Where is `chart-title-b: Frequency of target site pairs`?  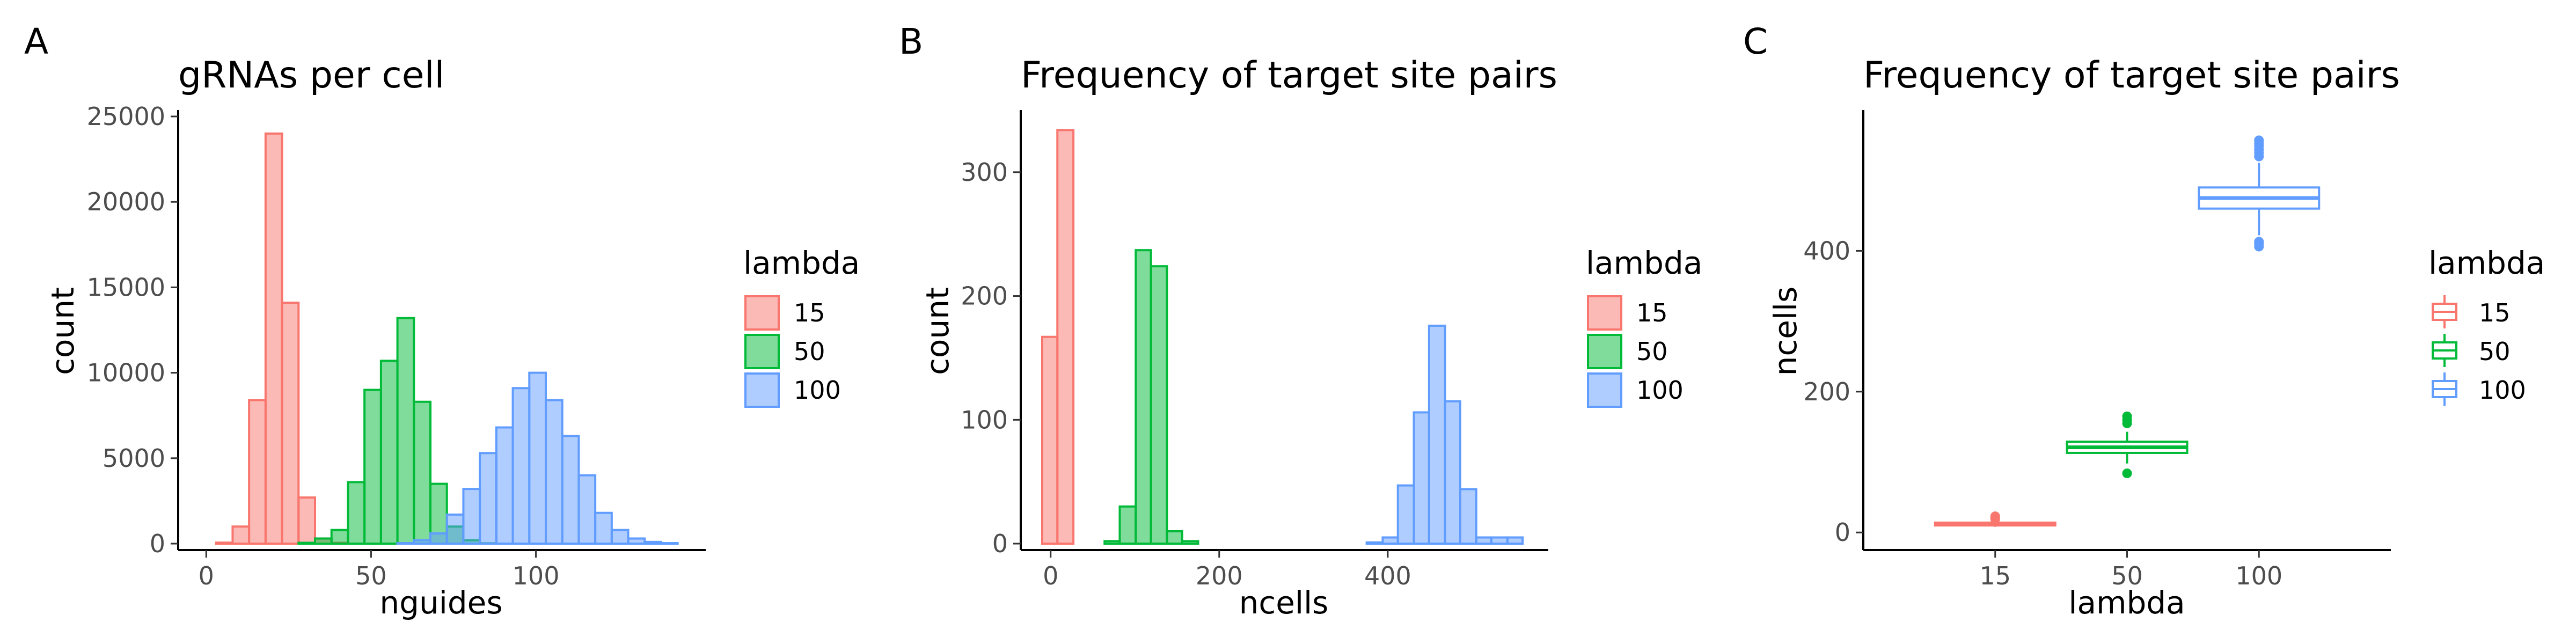
chart-title-b: Frequency of target site pairs is located at coordinates (1289, 75).